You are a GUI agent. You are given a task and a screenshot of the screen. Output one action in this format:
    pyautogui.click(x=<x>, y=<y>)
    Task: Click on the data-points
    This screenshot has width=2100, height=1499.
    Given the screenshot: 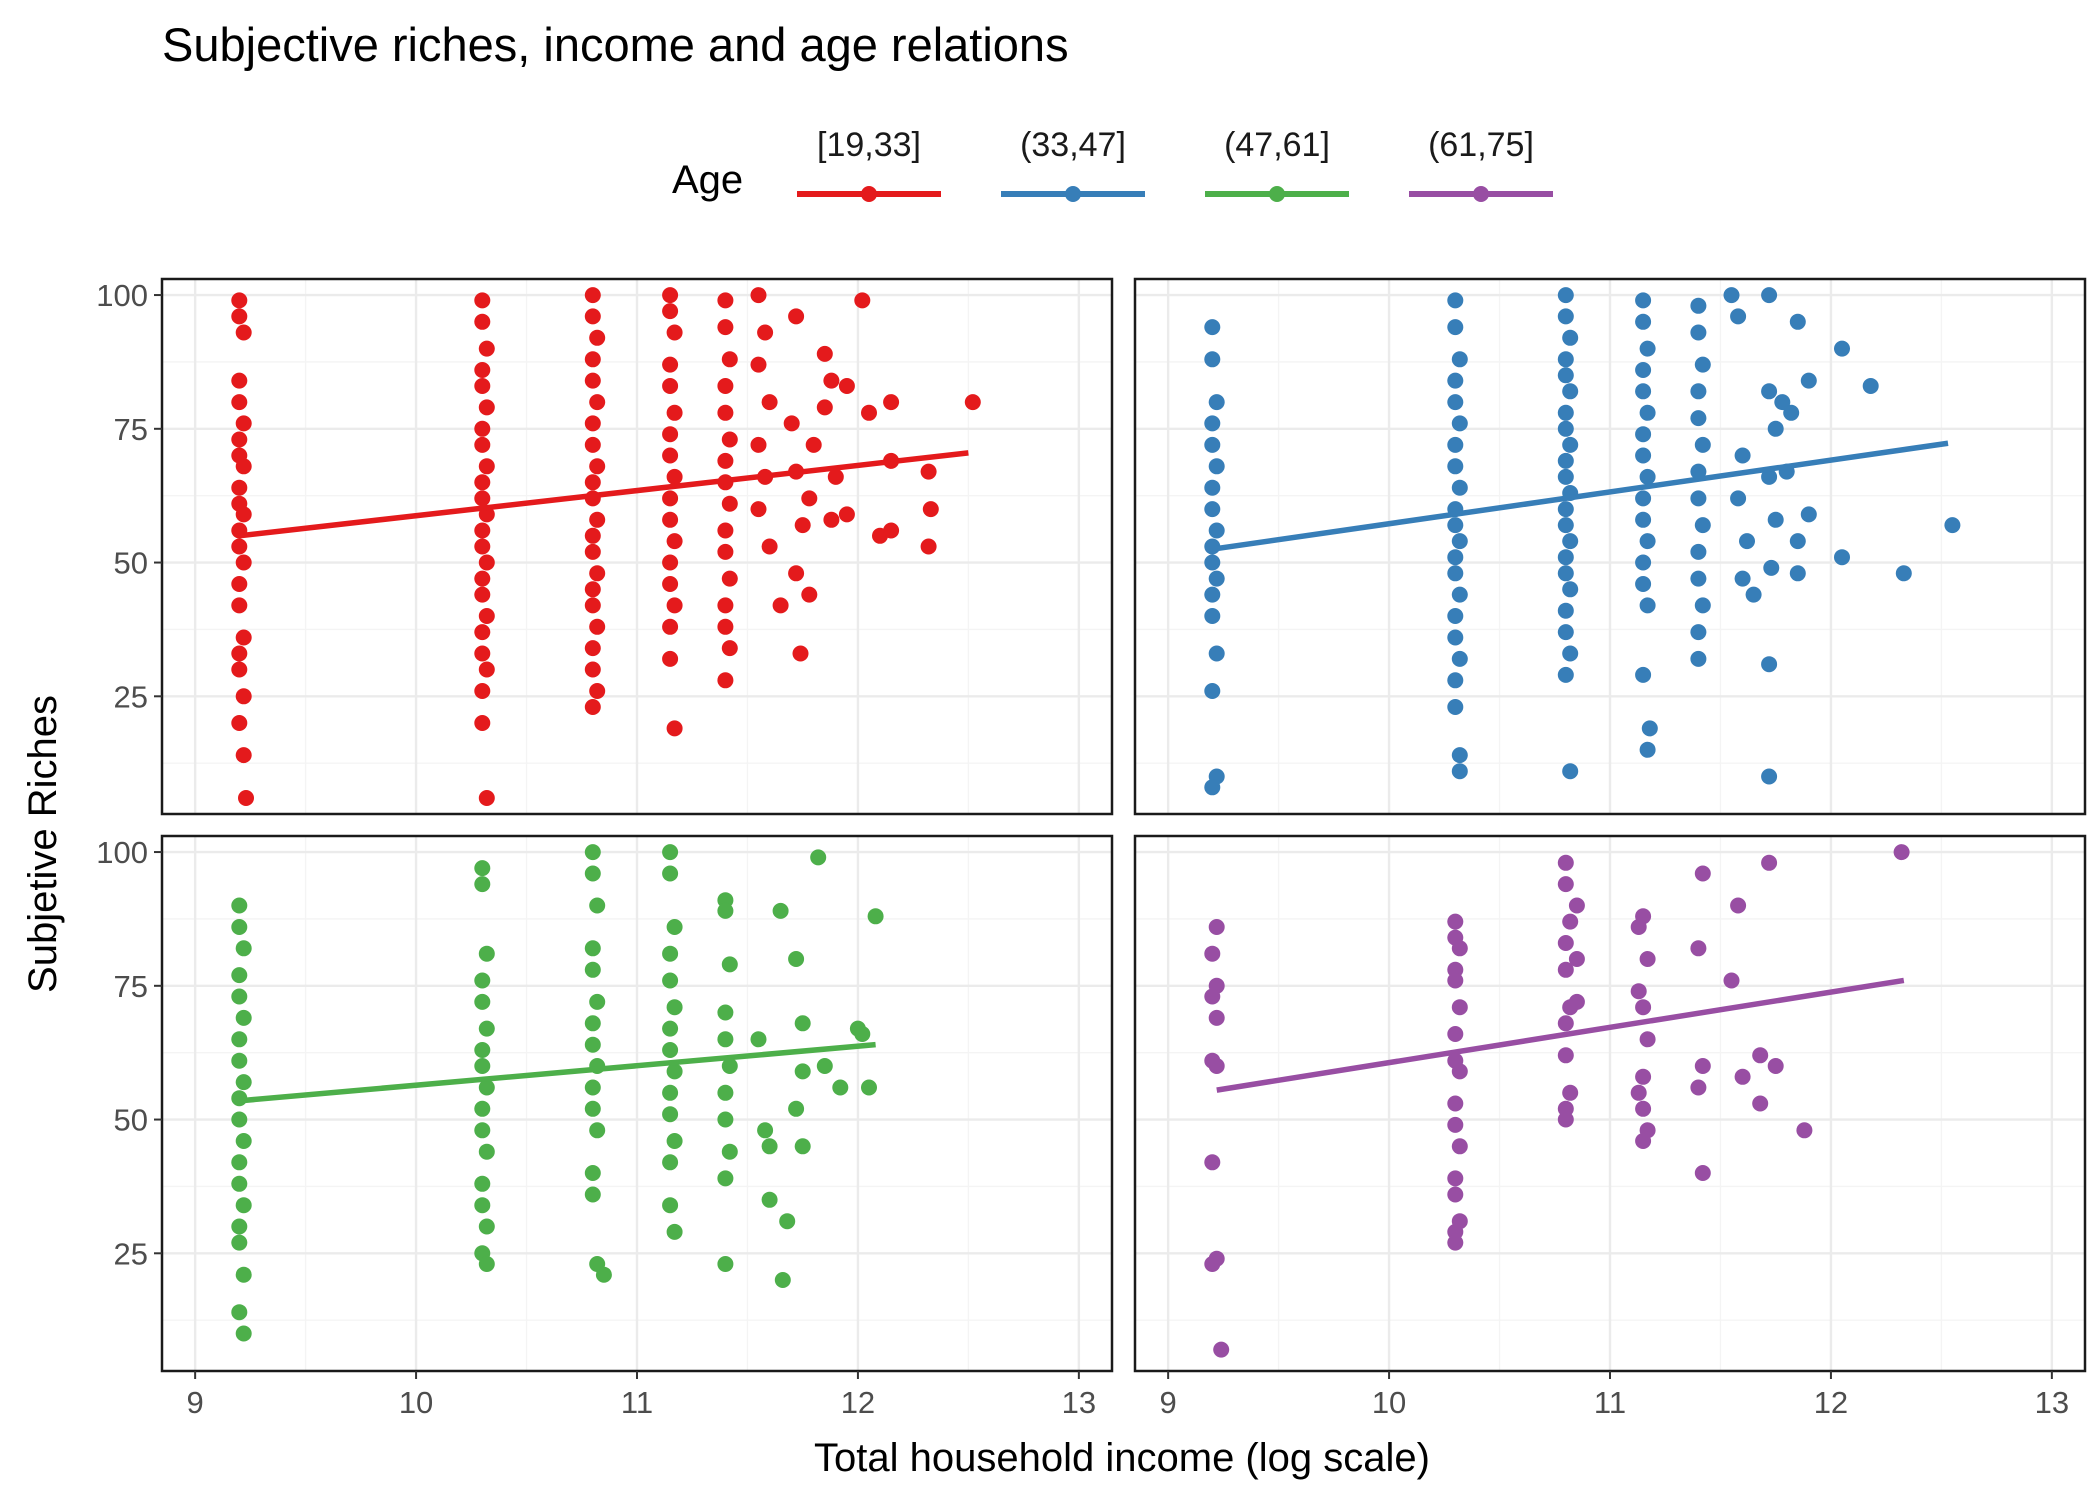 What is the action you would take?
    pyautogui.click(x=1557, y=1101)
    